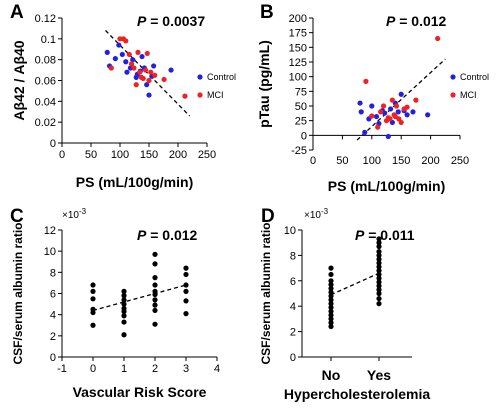  I want to click on y-tick-label: 0.08, so click(45, 61).